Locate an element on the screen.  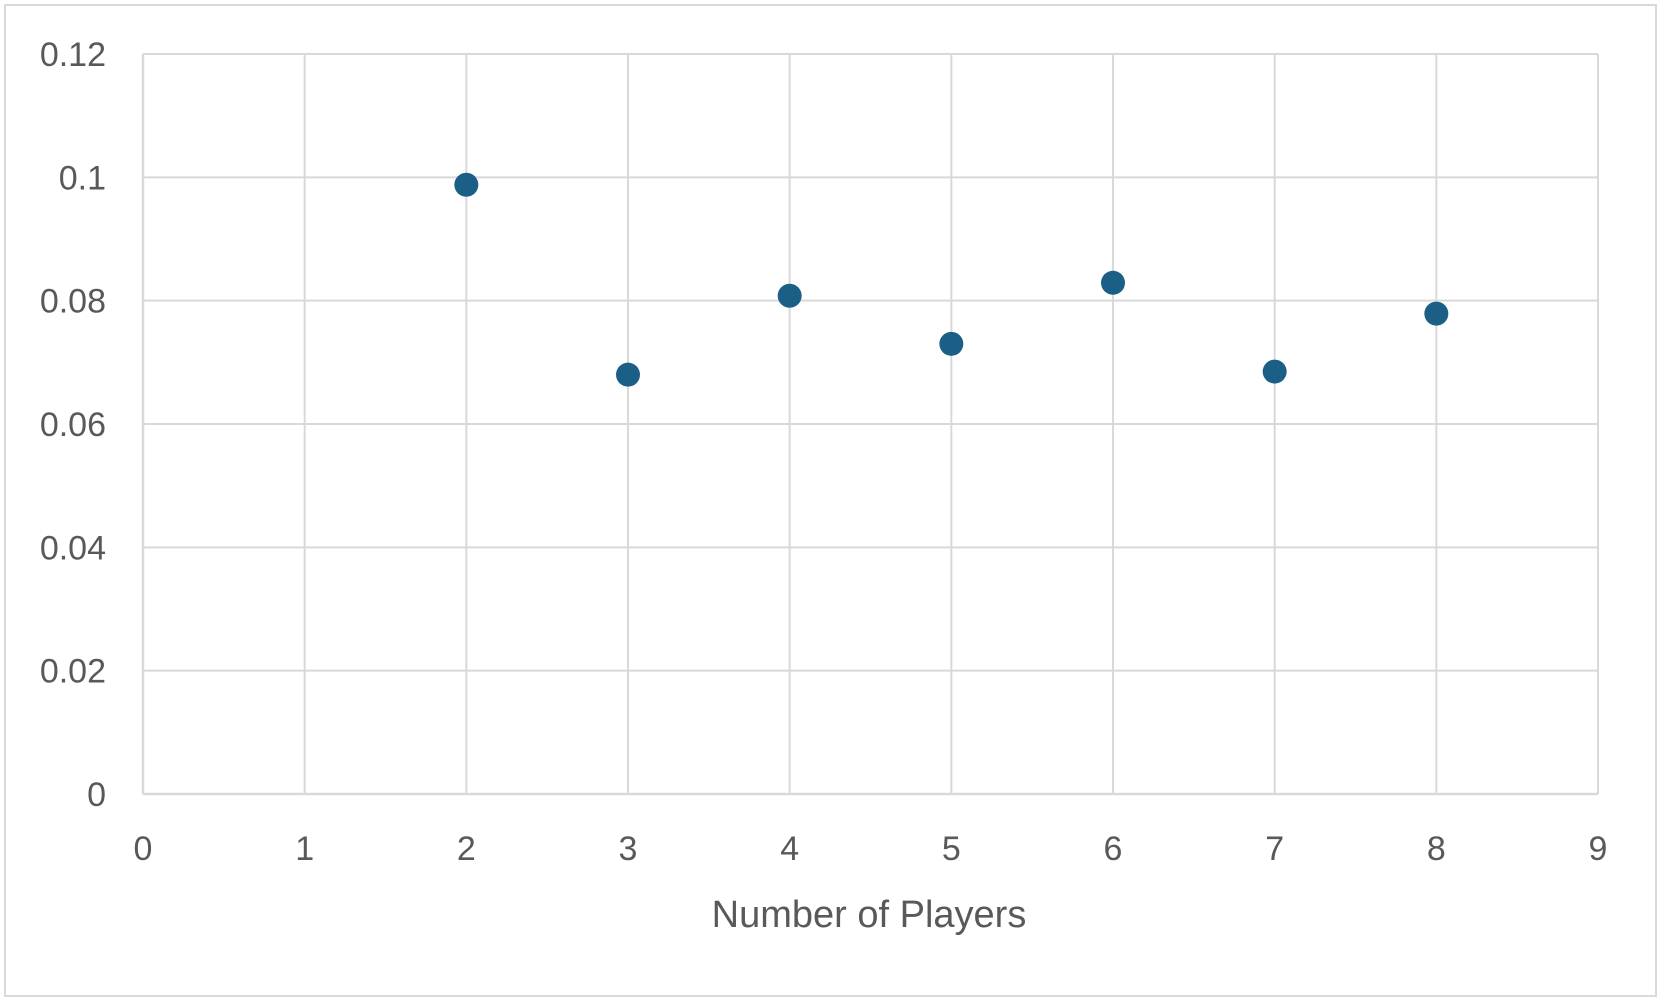
y-tick-label: 0 is located at coordinates (96, 795).